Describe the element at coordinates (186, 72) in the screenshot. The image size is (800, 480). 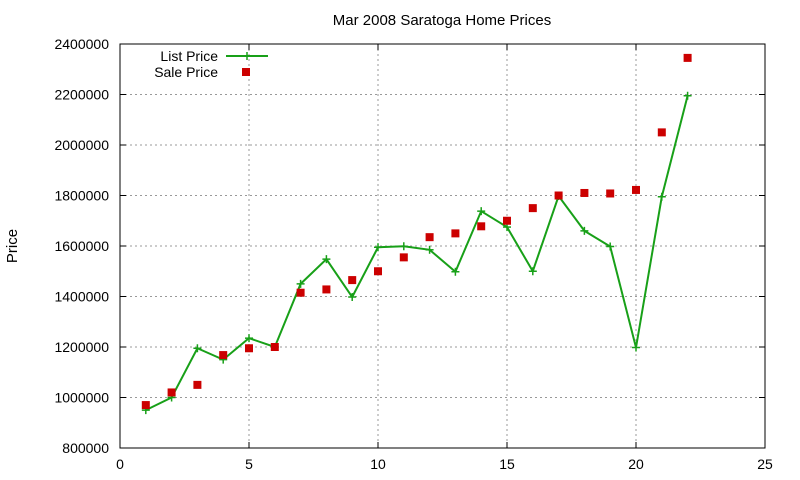
I see `legend-label-sale-price: Sale Price` at that location.